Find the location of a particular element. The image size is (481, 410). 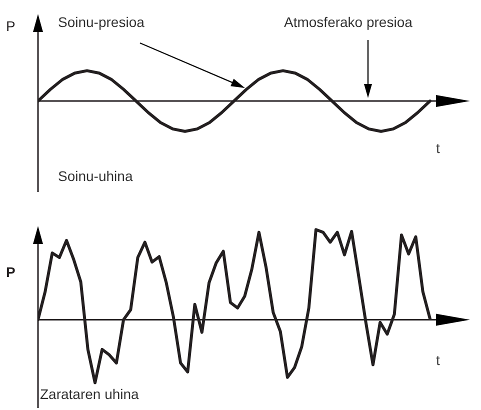

text: Soinu-presioa is located at coordinates (101, 22).